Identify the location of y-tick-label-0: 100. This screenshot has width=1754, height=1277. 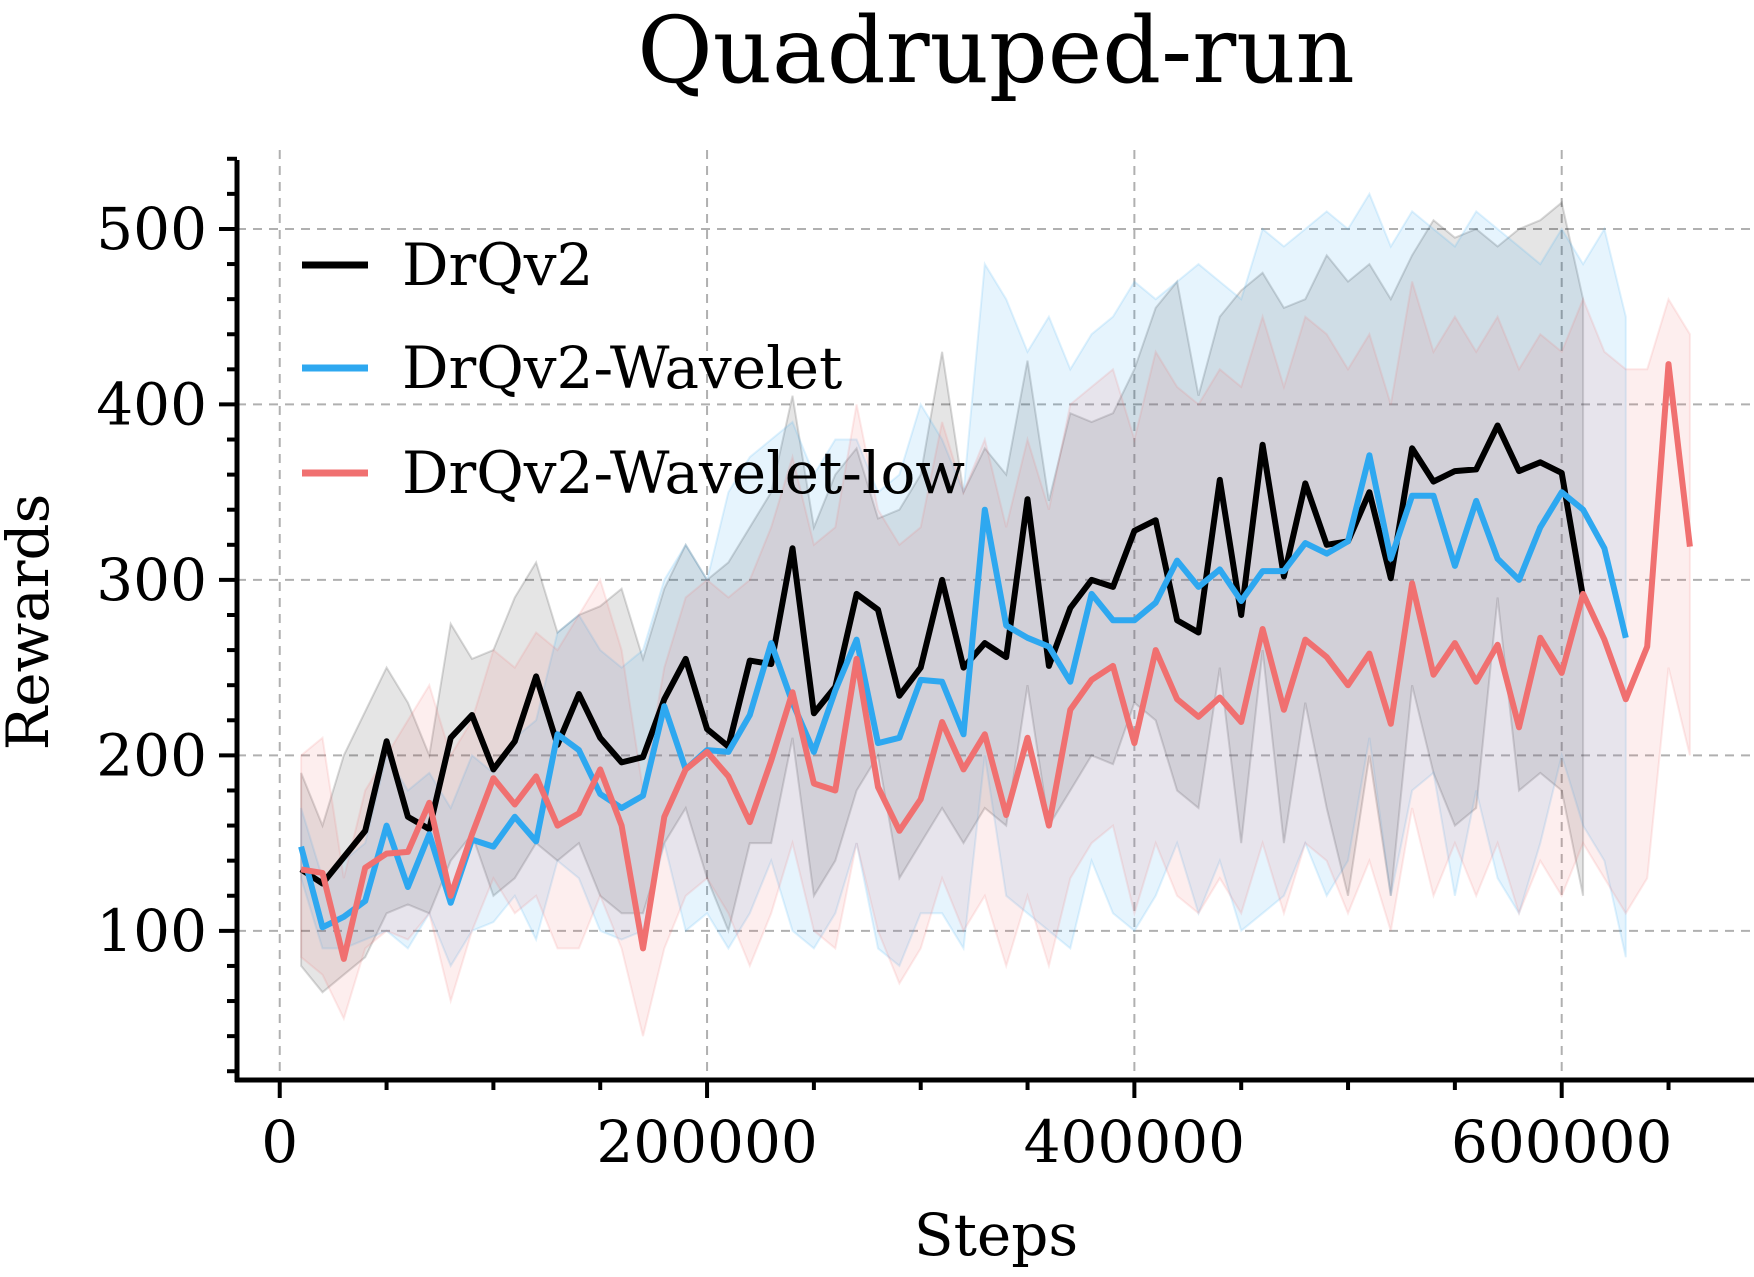
(151, 931).